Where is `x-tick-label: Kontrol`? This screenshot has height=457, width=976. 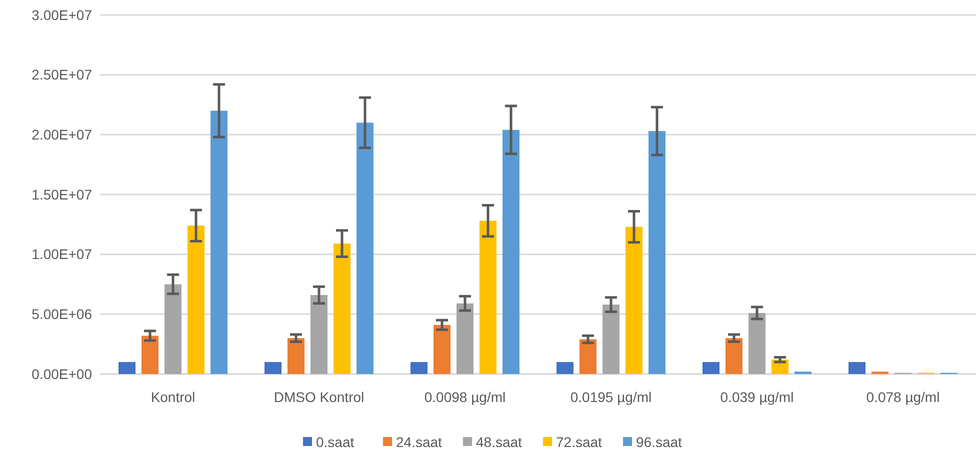
x-tick-label: Kontrol is located at coordinates (173, 397).